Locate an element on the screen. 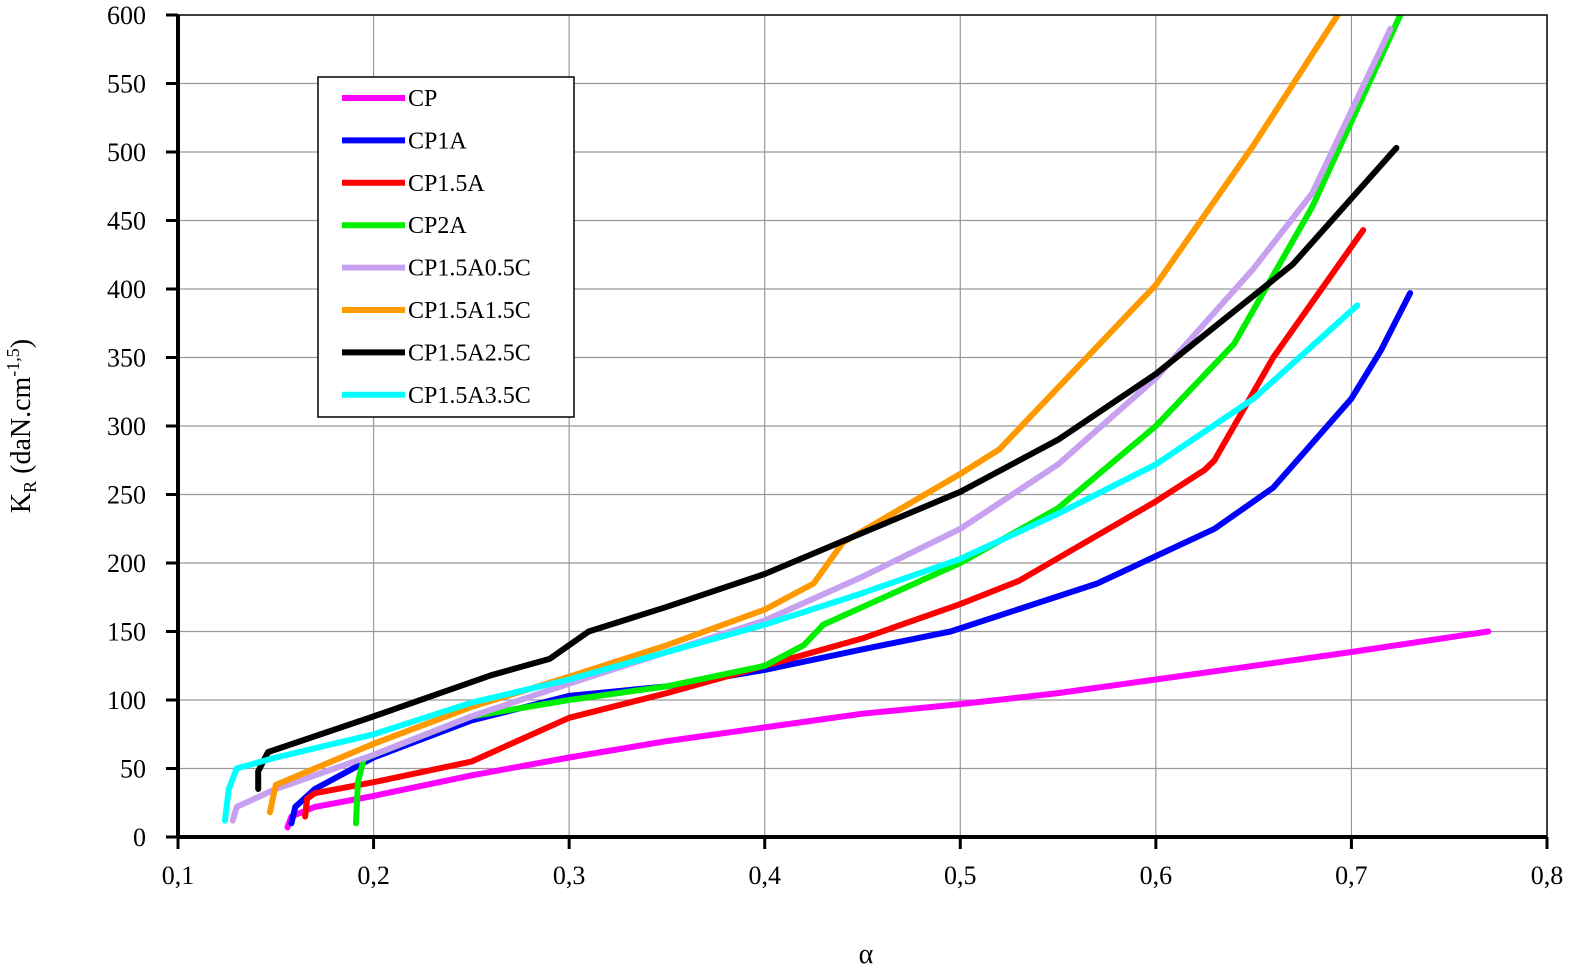  y-tick-label: 50 is located at coordinates (133, 769).